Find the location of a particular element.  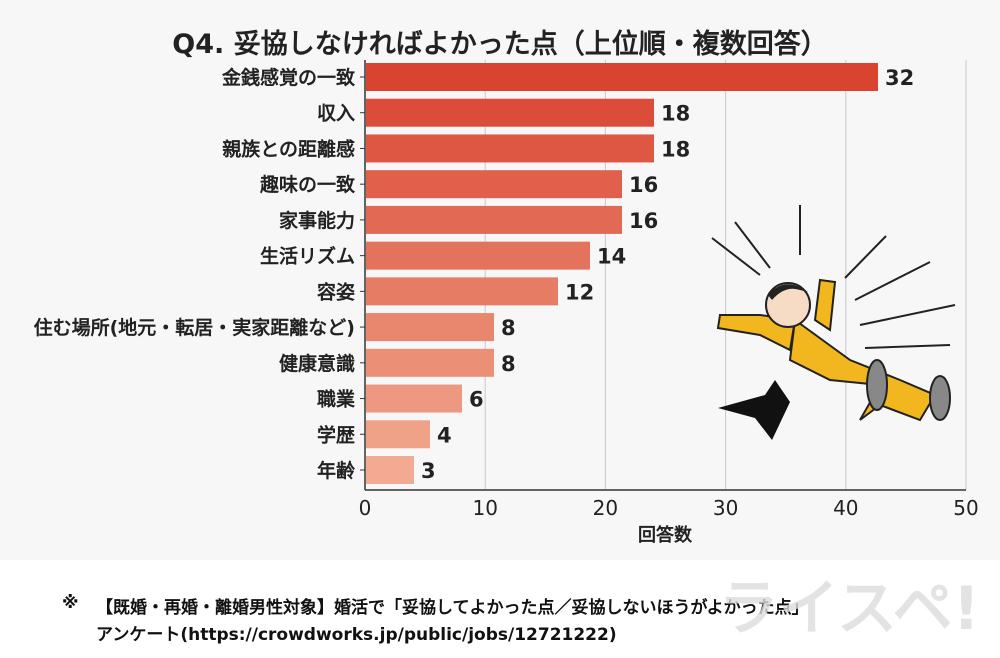

footnote-mark: ※ is located at coordinates (70, 603).